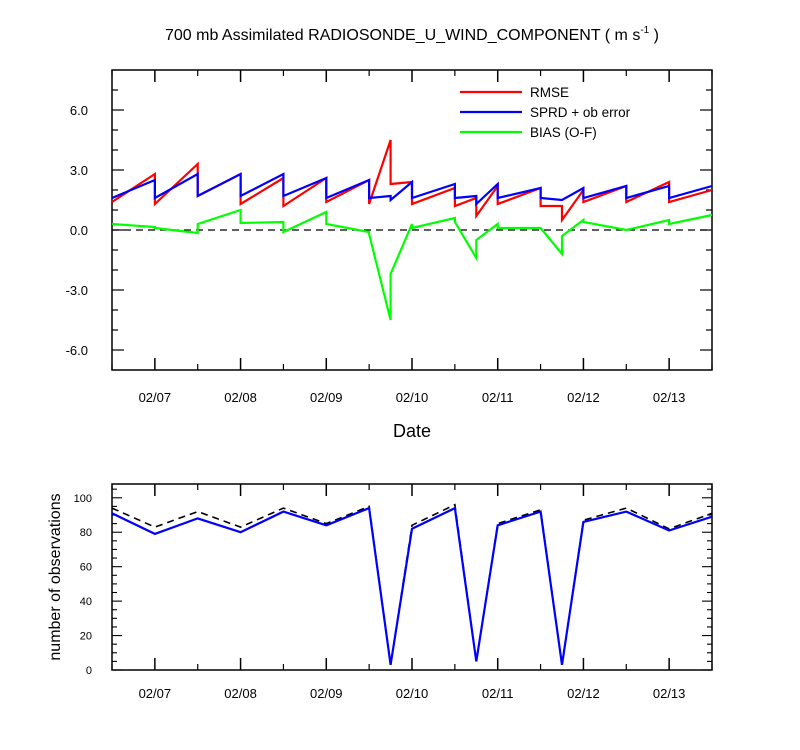 Image resolution: width=800 pixels, height=750 pixels. I want to click on top-y-tick-label: 3.0, so click(79, 170).